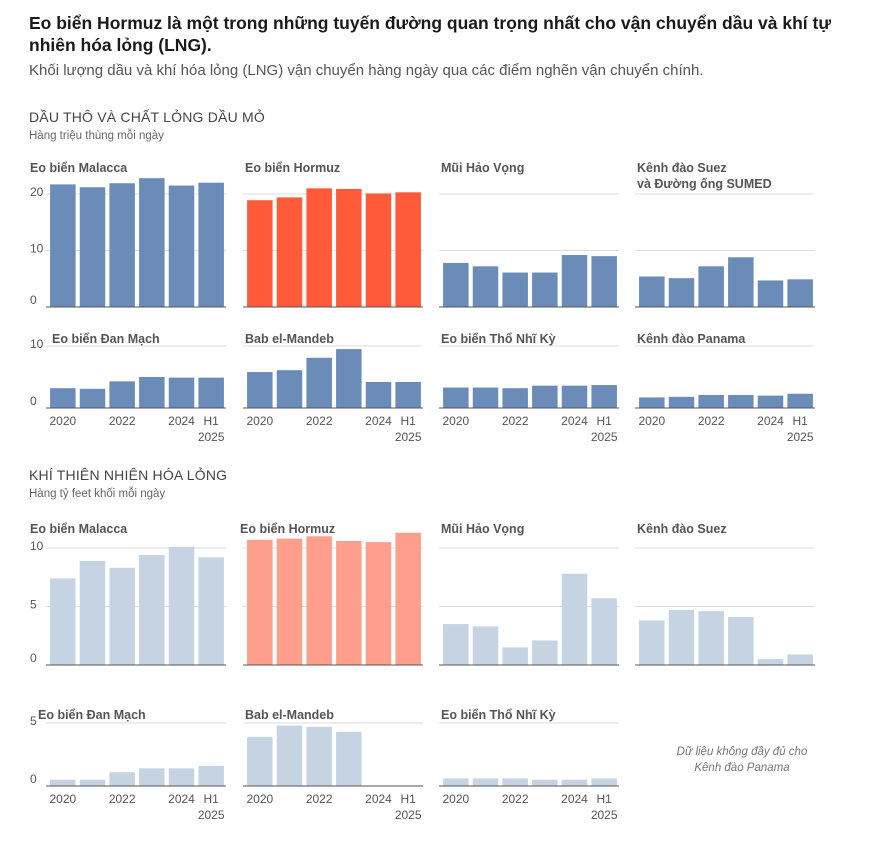 The width and height of the screenshot is (893, 866). Describe the element at coordinates (289, 715) in the screenshot. I see `lng-panel-title-5: Bab el-Mandeb` at that location.